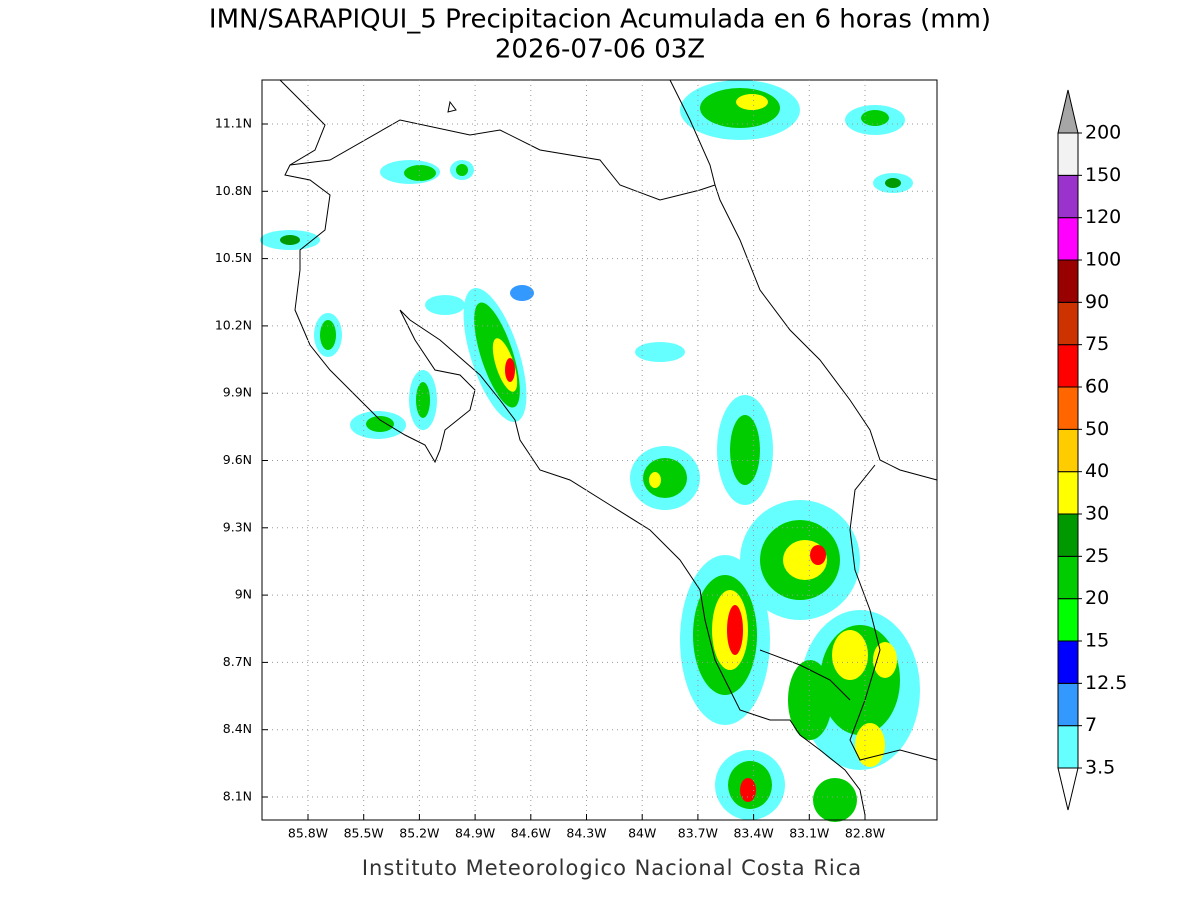  I want to click on lat-label: 10.8N, so click(233, 190).